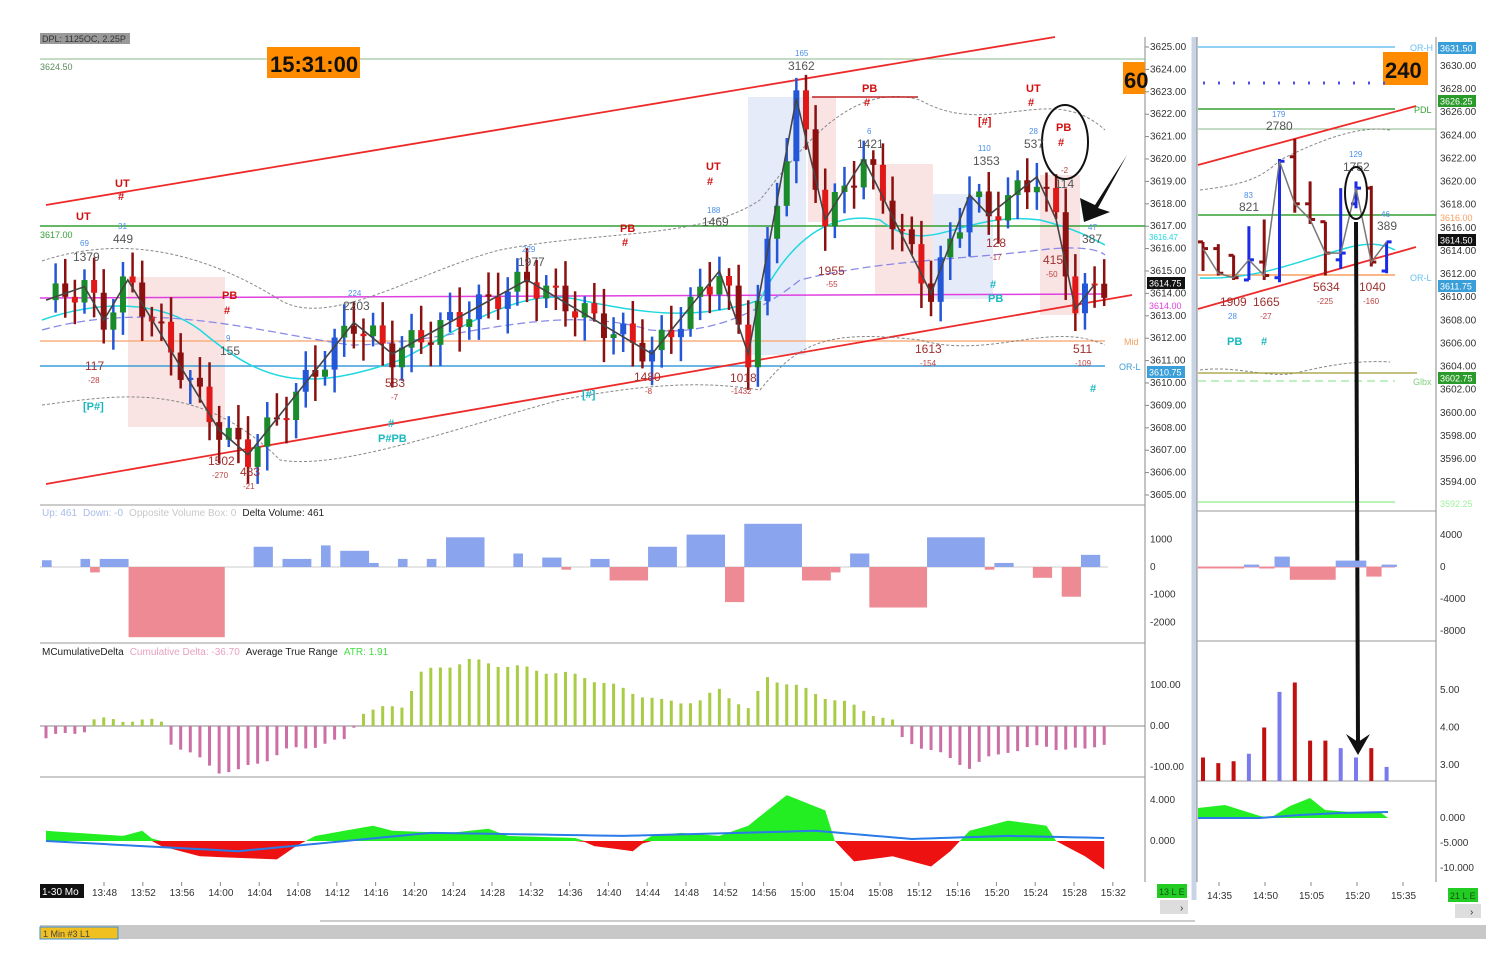 Image resolution: width=1512 pixels, height=969 pixels. What do you see at coordinates (1092, 239) in the screenshot?
I see `swing-volume: 387` at bounding box center [1092, 239].